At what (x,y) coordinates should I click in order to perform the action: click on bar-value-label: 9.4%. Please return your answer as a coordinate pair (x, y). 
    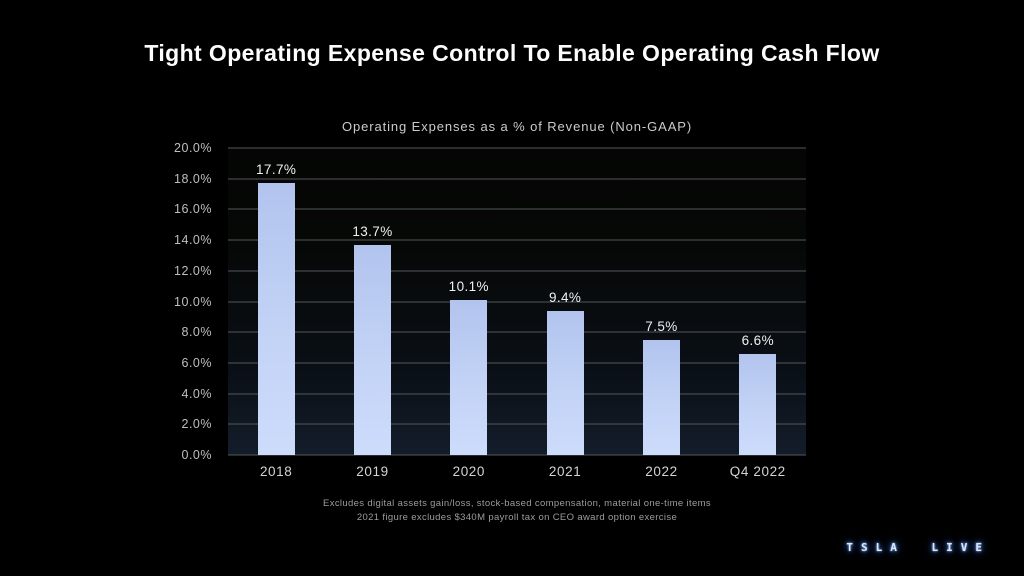
    Looking at the image, I should click on (565, 297).